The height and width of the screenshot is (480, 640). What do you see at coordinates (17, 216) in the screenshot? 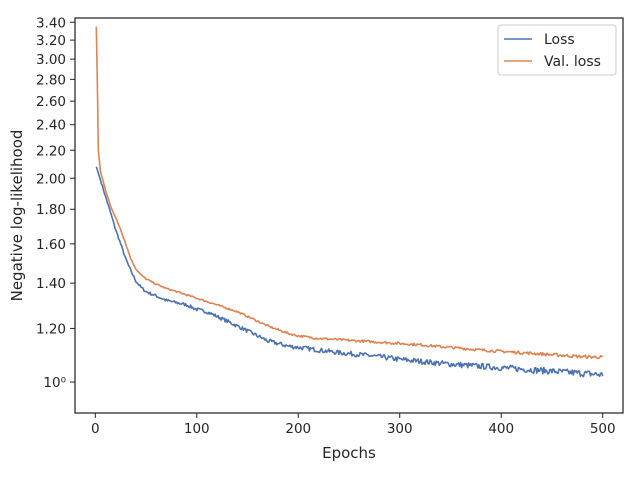
I see `y-axis-label: Negative log-likelihood` at bounding box center [17, 216].